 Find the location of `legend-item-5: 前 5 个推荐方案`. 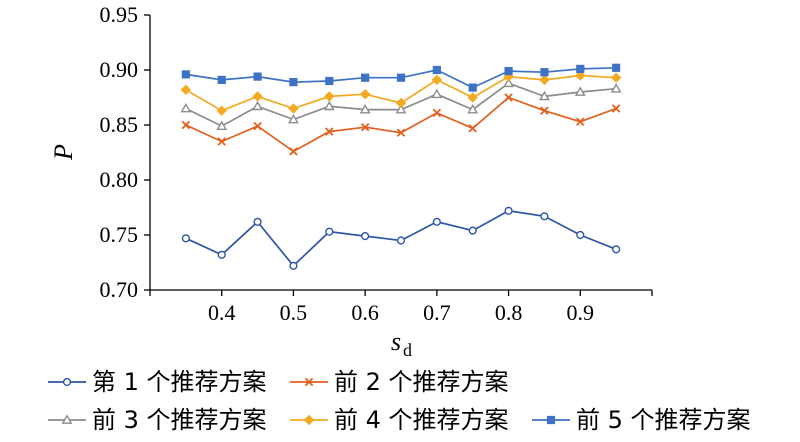

legend-item-5: 前 5 个推荐方案 is located at coordinates (641, 420).